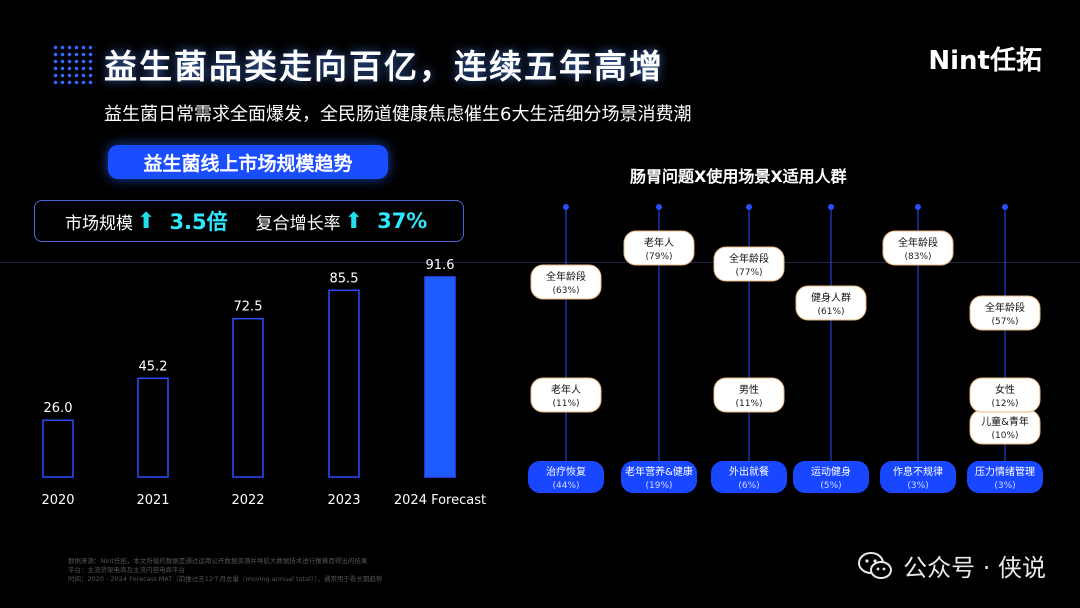 The width and height of the screenshot is (1080, 608). What do you see at coordinates (748, 486) in the screenshot?
I see `scenario-percent: (6%)` at bounding box center [748, 486].